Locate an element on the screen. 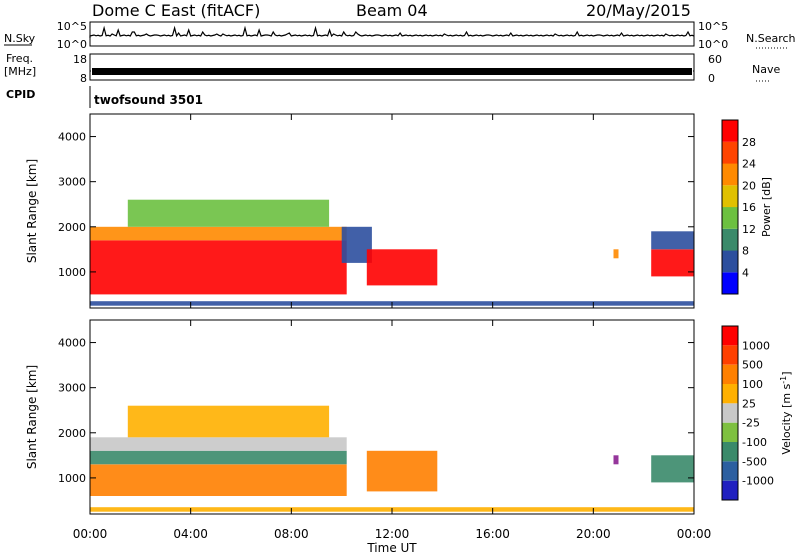 This screenshot has height=554, width=800. colorbar-tick: 1000 is located at coordinates (756, 345).